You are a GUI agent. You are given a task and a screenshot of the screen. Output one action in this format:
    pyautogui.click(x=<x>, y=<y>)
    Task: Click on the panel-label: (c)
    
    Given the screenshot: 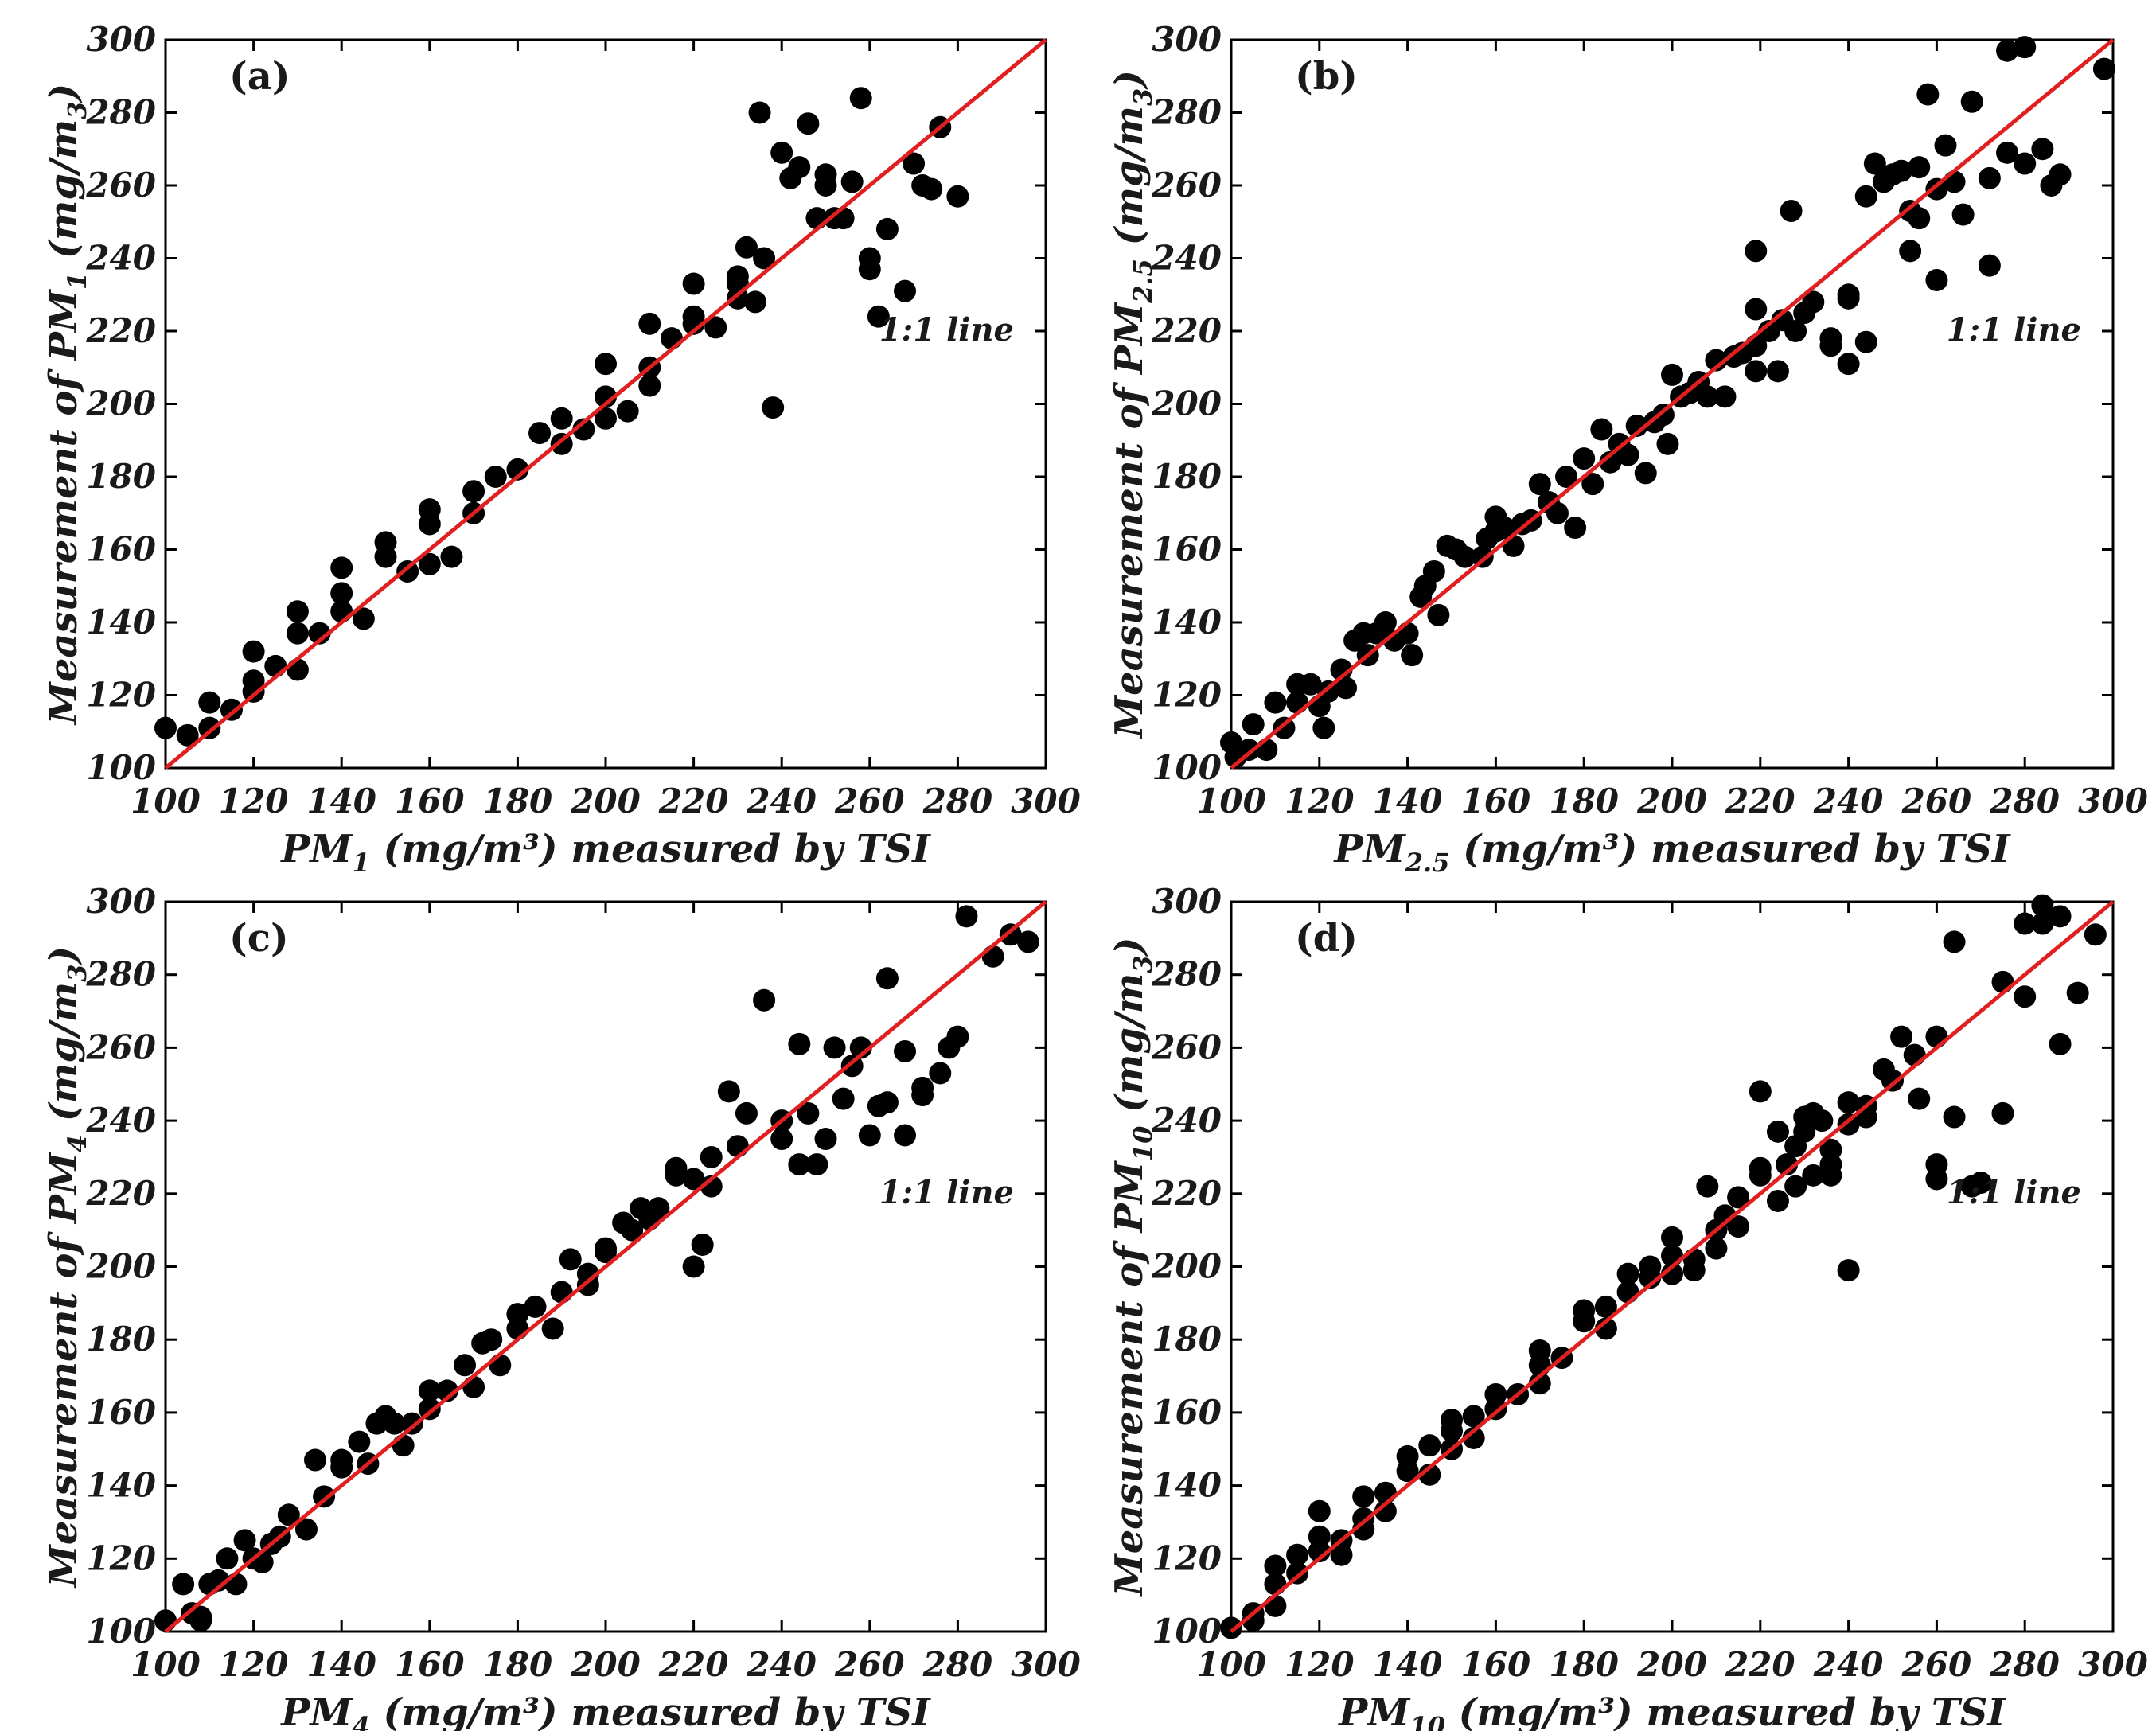 What is the action you would take?
    pyautogui.click(x=259, y=938)
    